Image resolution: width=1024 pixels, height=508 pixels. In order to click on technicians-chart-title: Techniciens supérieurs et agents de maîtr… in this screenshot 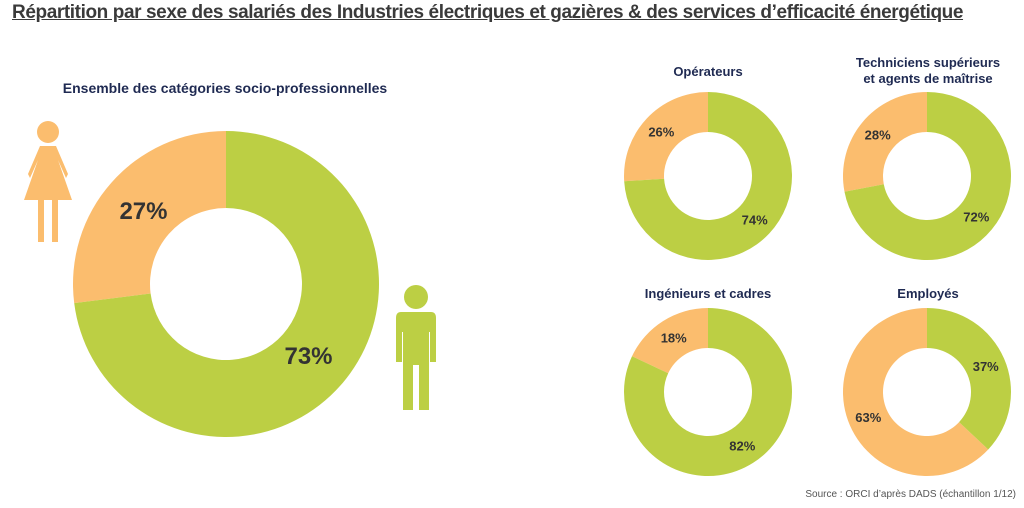, I will do `click(921, 71)`.